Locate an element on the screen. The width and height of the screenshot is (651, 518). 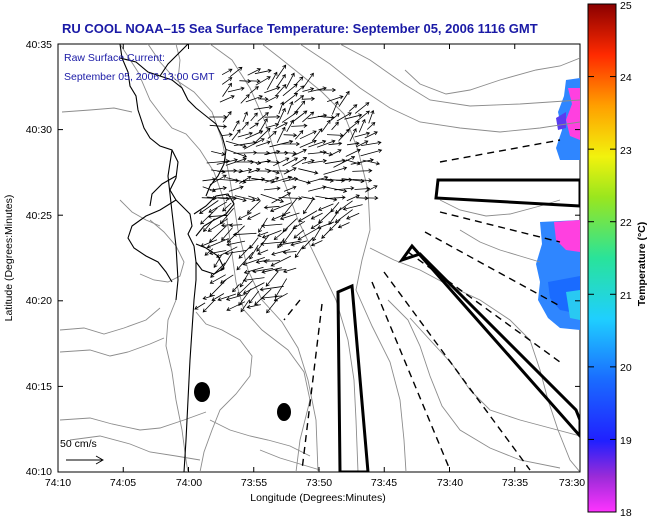
y-tick-labels: 40:10 40:15 40:20 40:25 40:30 40:35 is located at coordinates (39, 258).